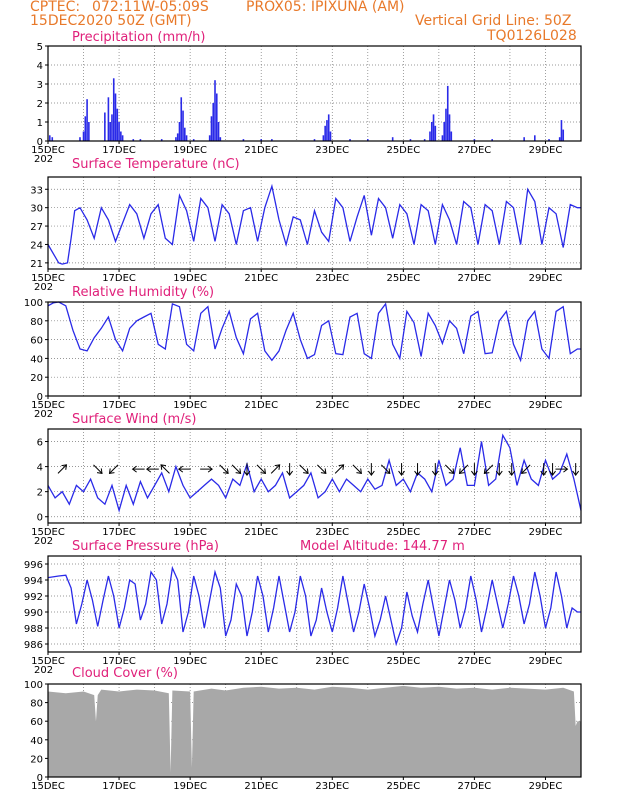 The height and width of the screenshot is (800, 618). I want to click on precip-xtick-label: 15DEC, so click(48, 150).